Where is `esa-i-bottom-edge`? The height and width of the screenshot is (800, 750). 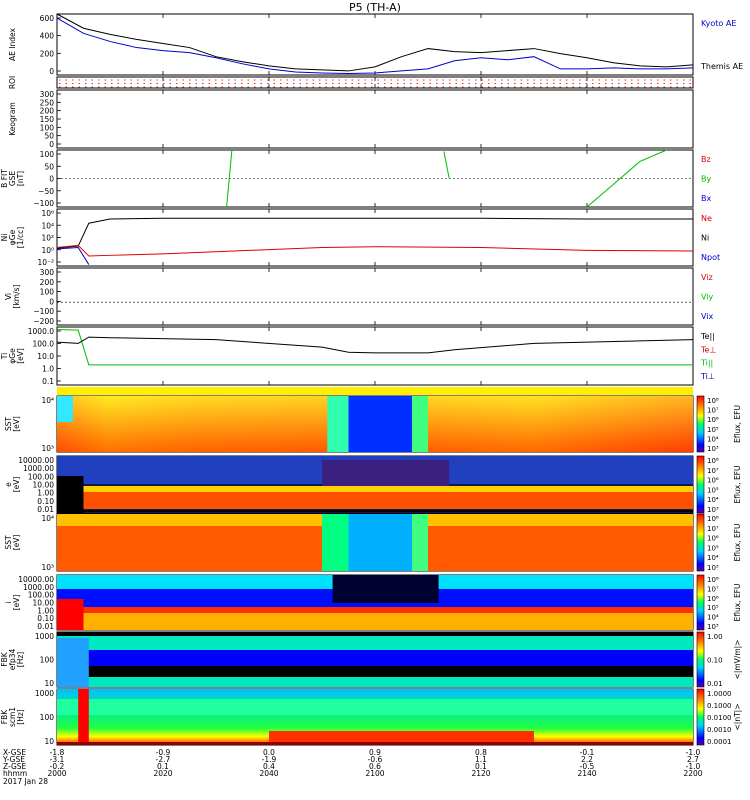 esa-i-bottom-edge is located at coordinates (375, 621).